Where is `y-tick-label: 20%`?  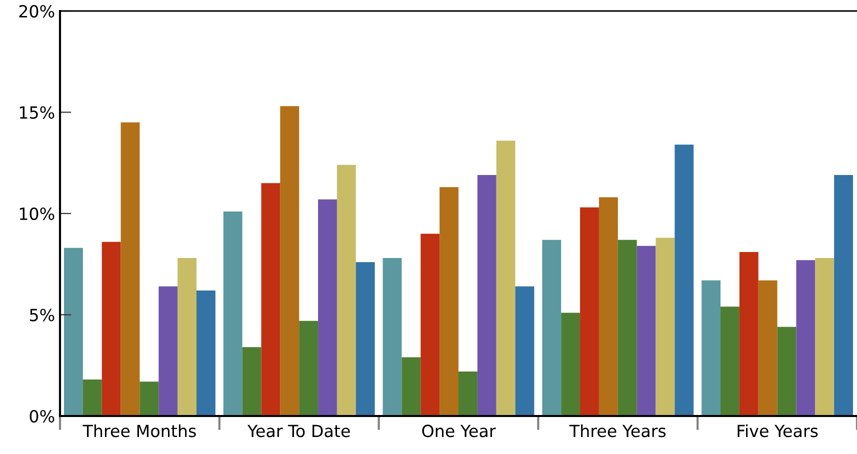 y-tick-label: 20% is located at coordinates (36, 11).